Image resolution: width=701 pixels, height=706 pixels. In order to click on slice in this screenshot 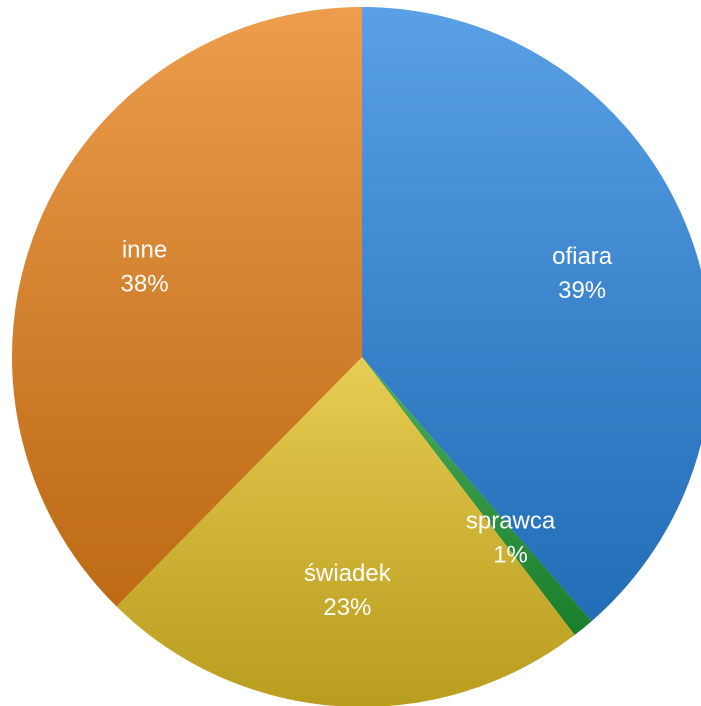, I will do `click(477, 496)`.